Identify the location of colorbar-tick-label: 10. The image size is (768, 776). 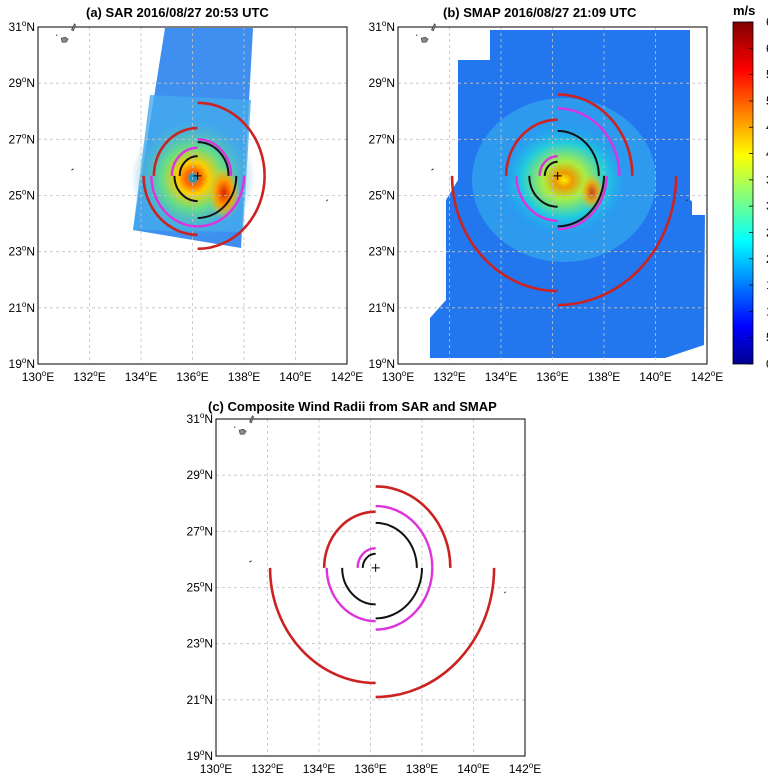
(767, 311).